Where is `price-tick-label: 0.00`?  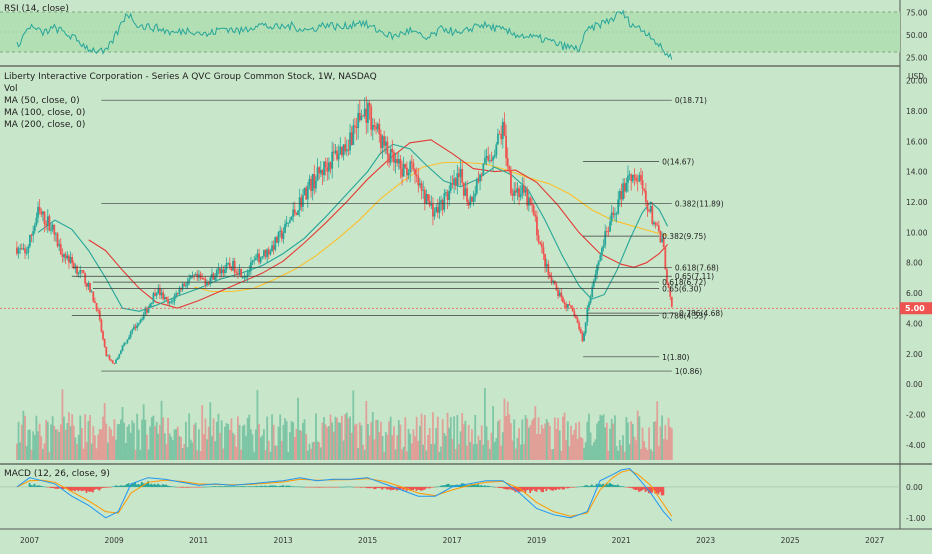
price-tick-label: 0.00 is located at coordinates (914, 384).